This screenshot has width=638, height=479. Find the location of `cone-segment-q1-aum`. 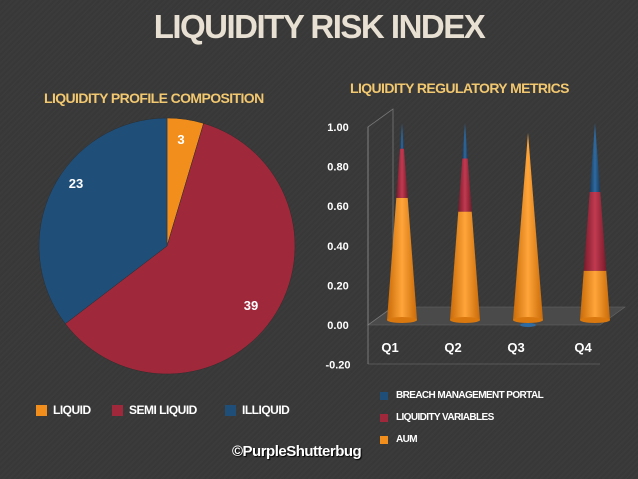

cone-segment-q1-aum is located at coordinates (402, 258).